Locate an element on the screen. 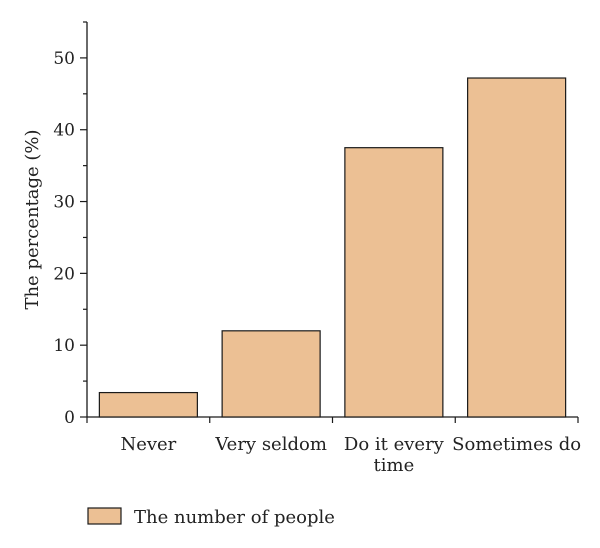  y-tick-label: 0 is located at coordinates (69, 418).